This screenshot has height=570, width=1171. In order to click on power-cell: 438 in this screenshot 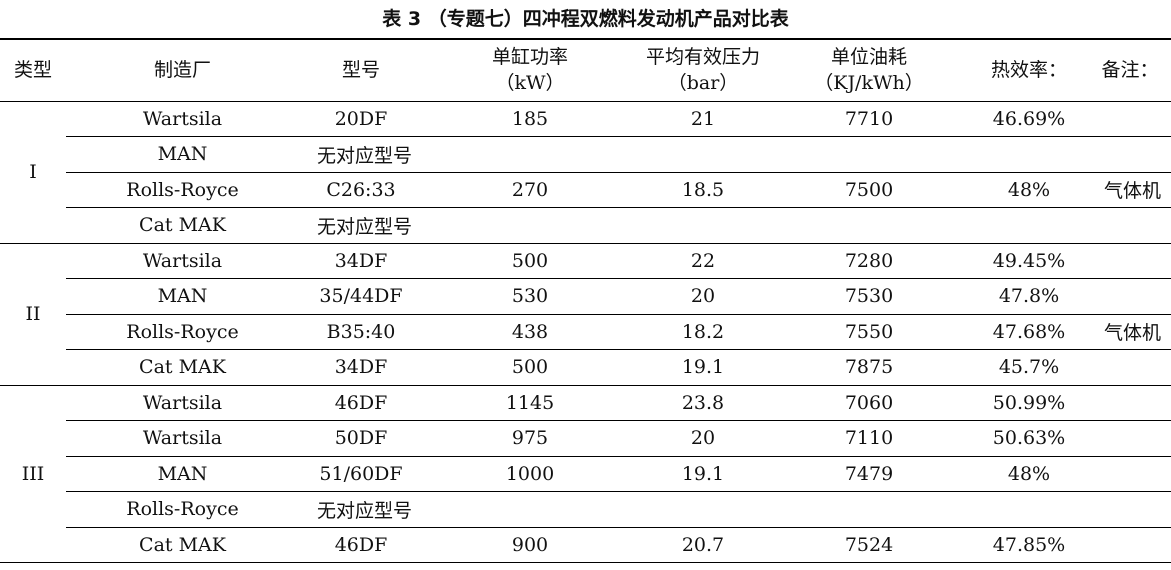, I will do `click(530, 332)`.